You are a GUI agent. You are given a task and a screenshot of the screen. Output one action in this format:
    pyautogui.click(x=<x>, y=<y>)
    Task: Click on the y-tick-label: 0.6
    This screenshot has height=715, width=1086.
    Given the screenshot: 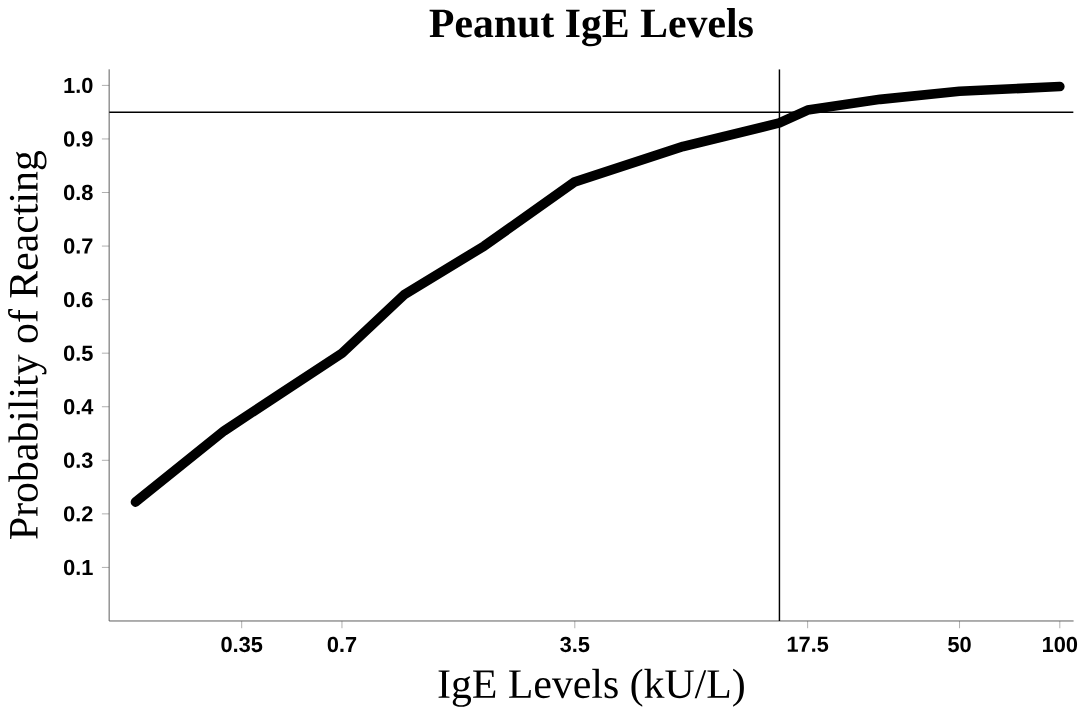 What is the action you would take?
    pyautogui.click(x=78, y=299)
    